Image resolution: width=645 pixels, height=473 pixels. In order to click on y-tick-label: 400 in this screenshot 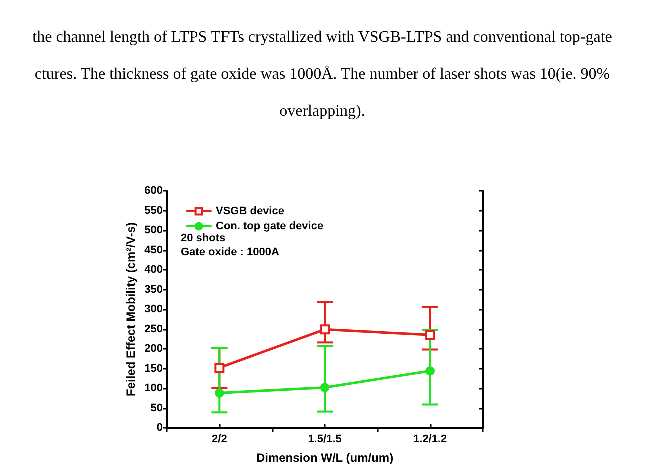, I will do `click(153, 270)`.